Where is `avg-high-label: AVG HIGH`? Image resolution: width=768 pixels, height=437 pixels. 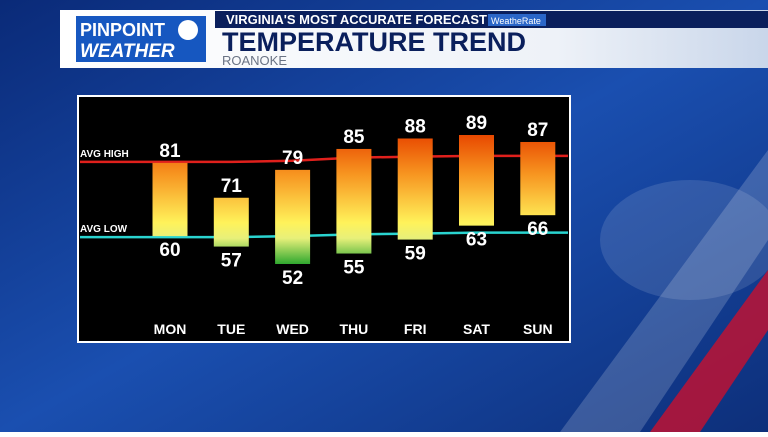 avg-high-label: AVG HIGH is located at coordinates (104, 154).